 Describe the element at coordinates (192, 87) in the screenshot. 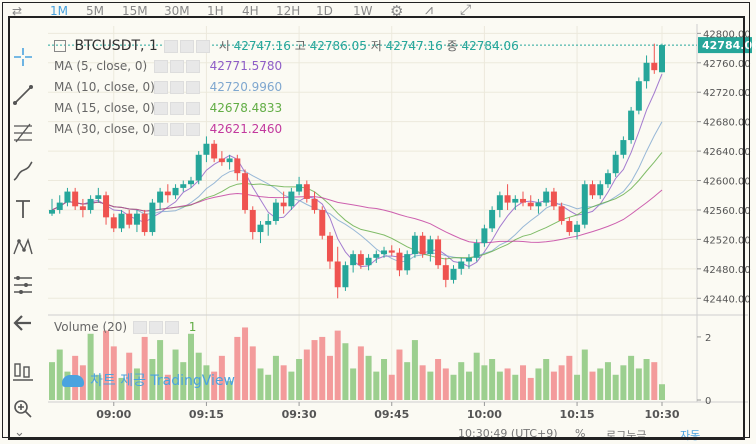

I see `ma10-close-button` at that location.